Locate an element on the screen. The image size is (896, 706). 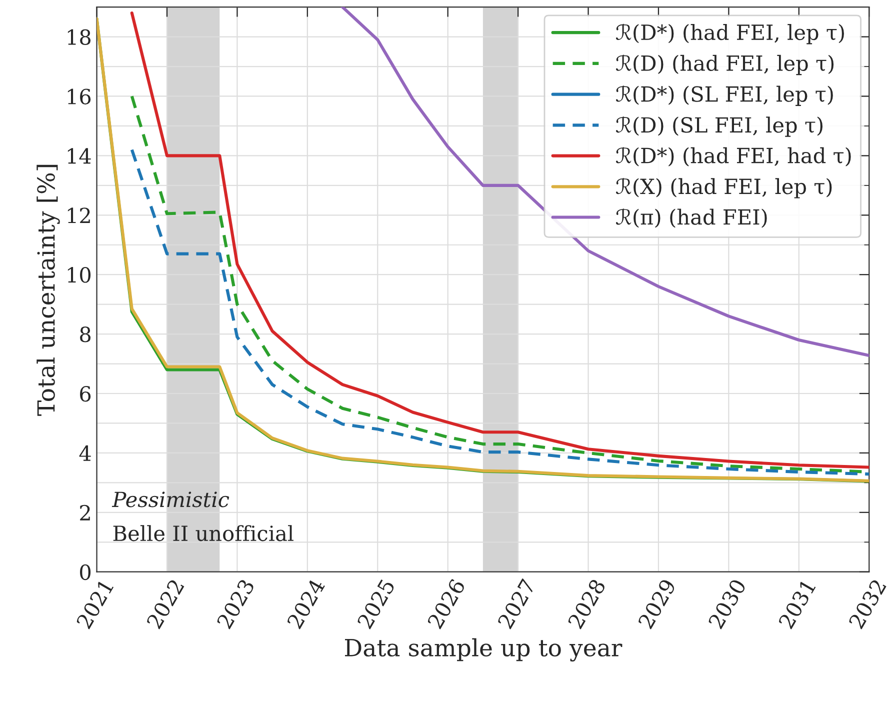
x-axis-title: Data sample up to year is located at coordinates (483, 650).